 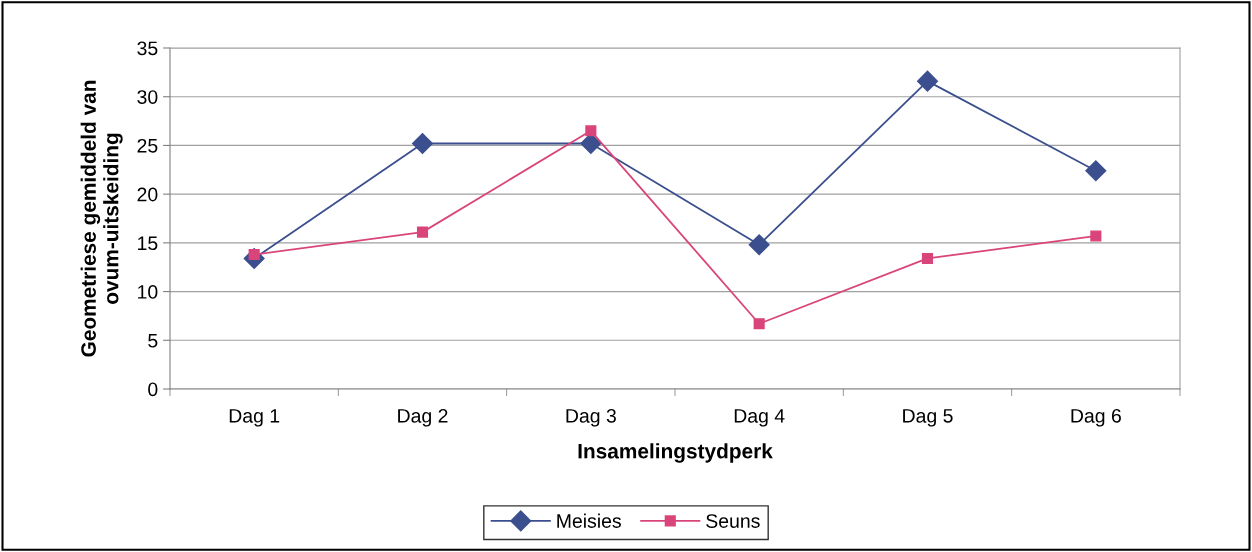 What do you see at coordinates (589, 520) in the screenshot?
I see `legend-label: Meisies` at bounding box center [589, 520].